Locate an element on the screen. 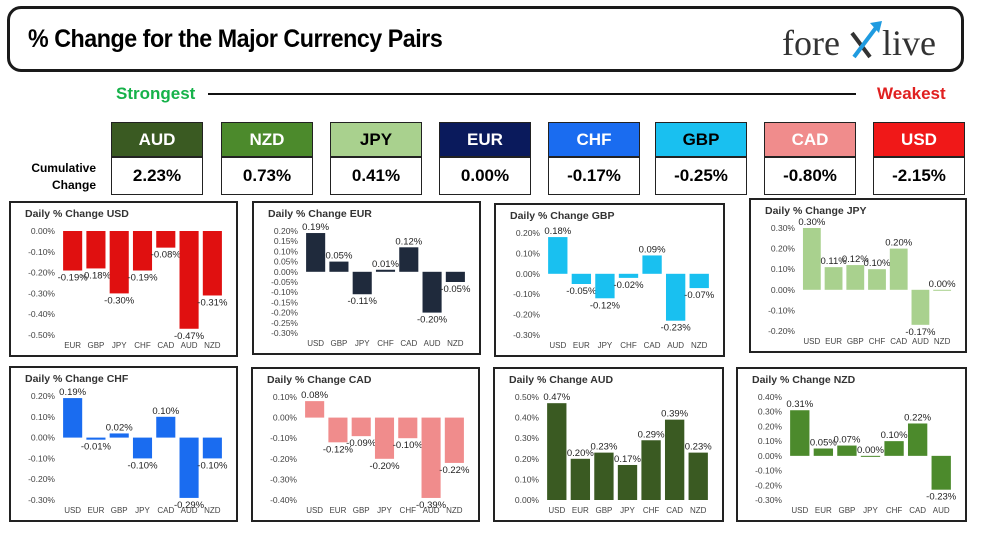 The width and height of the screenshot is (991, 549). x-tick-label: AUD is located at coordinates (189, 345).